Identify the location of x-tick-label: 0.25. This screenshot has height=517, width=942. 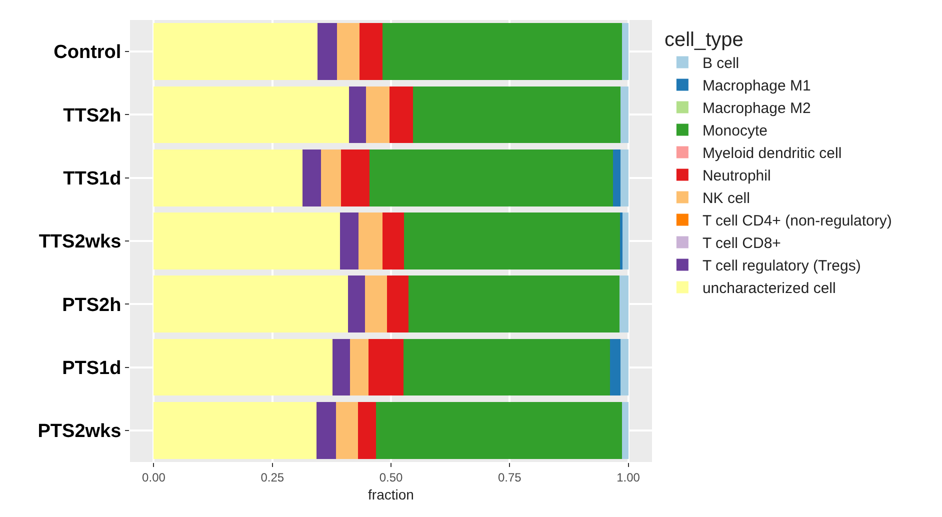
(272, 477).